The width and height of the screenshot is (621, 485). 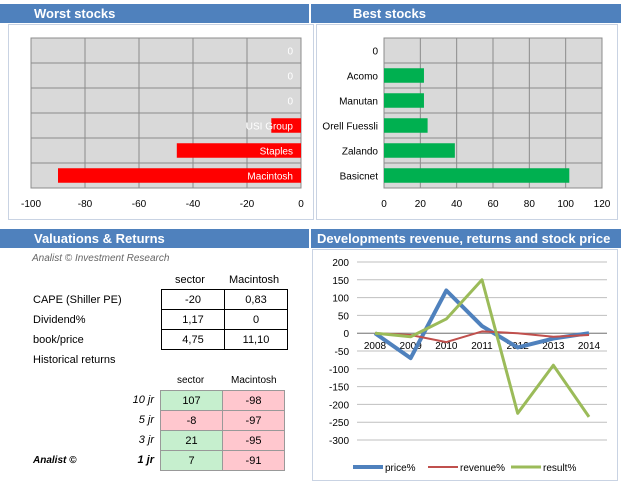 What do you see at coordinates (421, 204) in the screenshot?
I see `x-tick-label: 20` at bounding box center [421, 204].